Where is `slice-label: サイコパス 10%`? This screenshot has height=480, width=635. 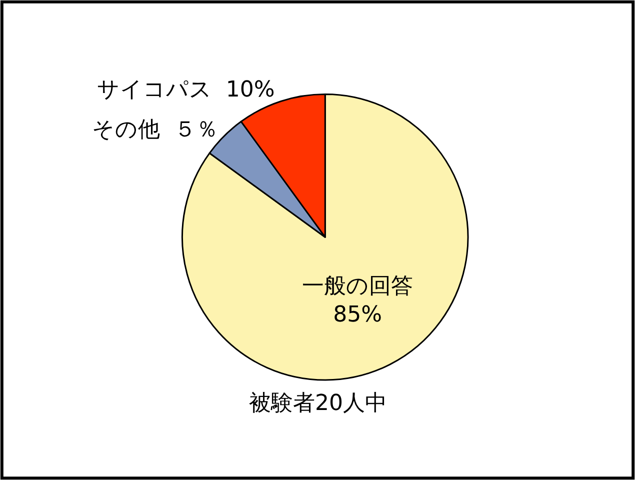 slice-label: サイコパス 10% is located at coordinates (185, 89).